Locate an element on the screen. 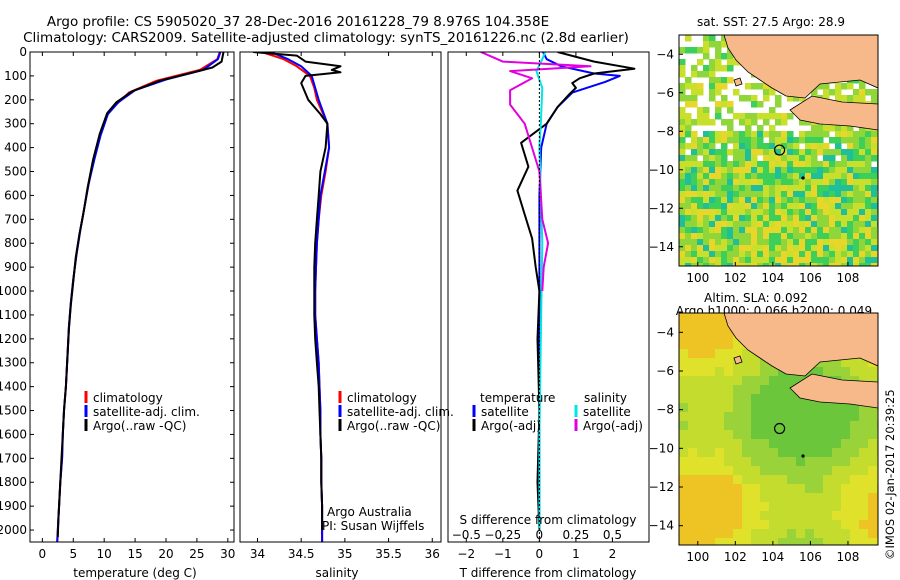 This screenshot has height=580, width=900. x-tick-label: 15 is located at coordinates (134, 554).